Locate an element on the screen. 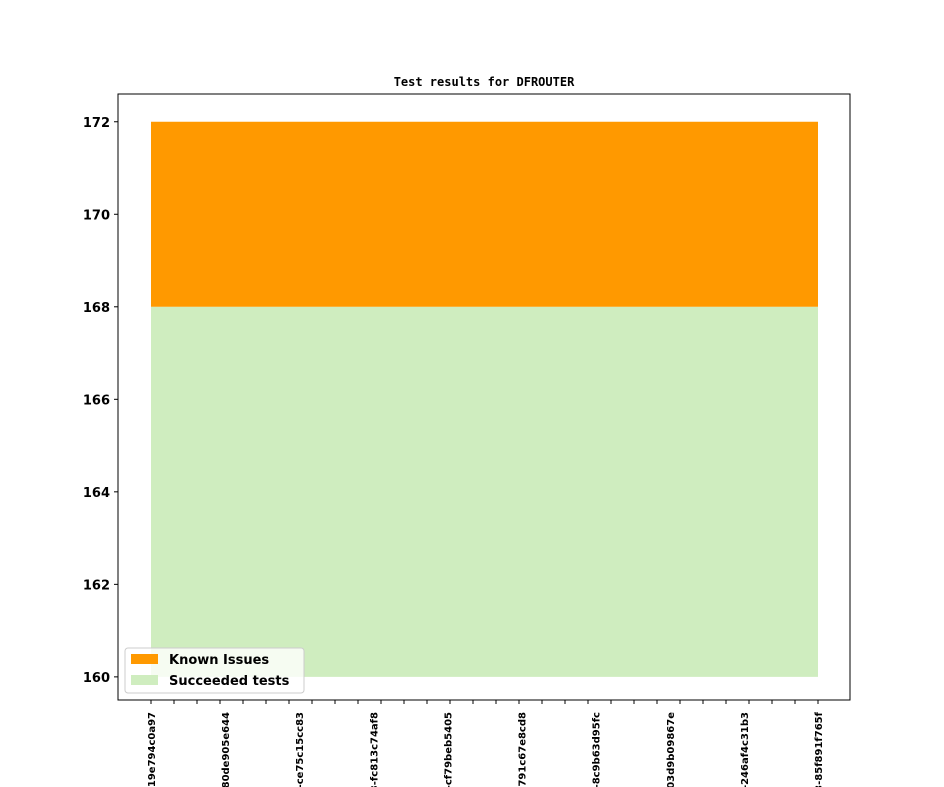 Image resolution: width=944 pixels, height=787 pixels. x-tick-label: -246af4c31b3 is located at coordinates (745, 749).